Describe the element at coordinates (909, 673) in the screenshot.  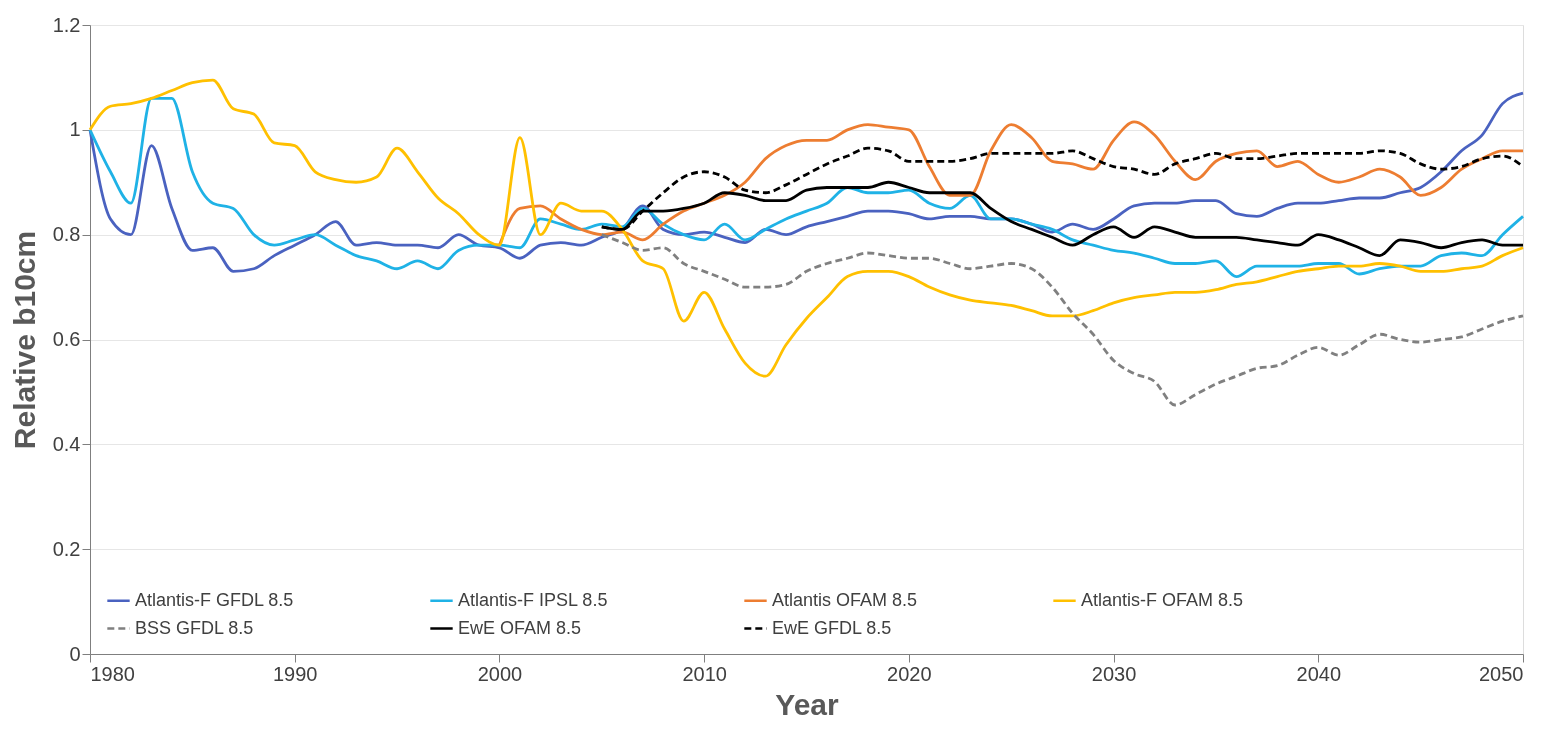
I see `x-tick-label: 2020` at that location.